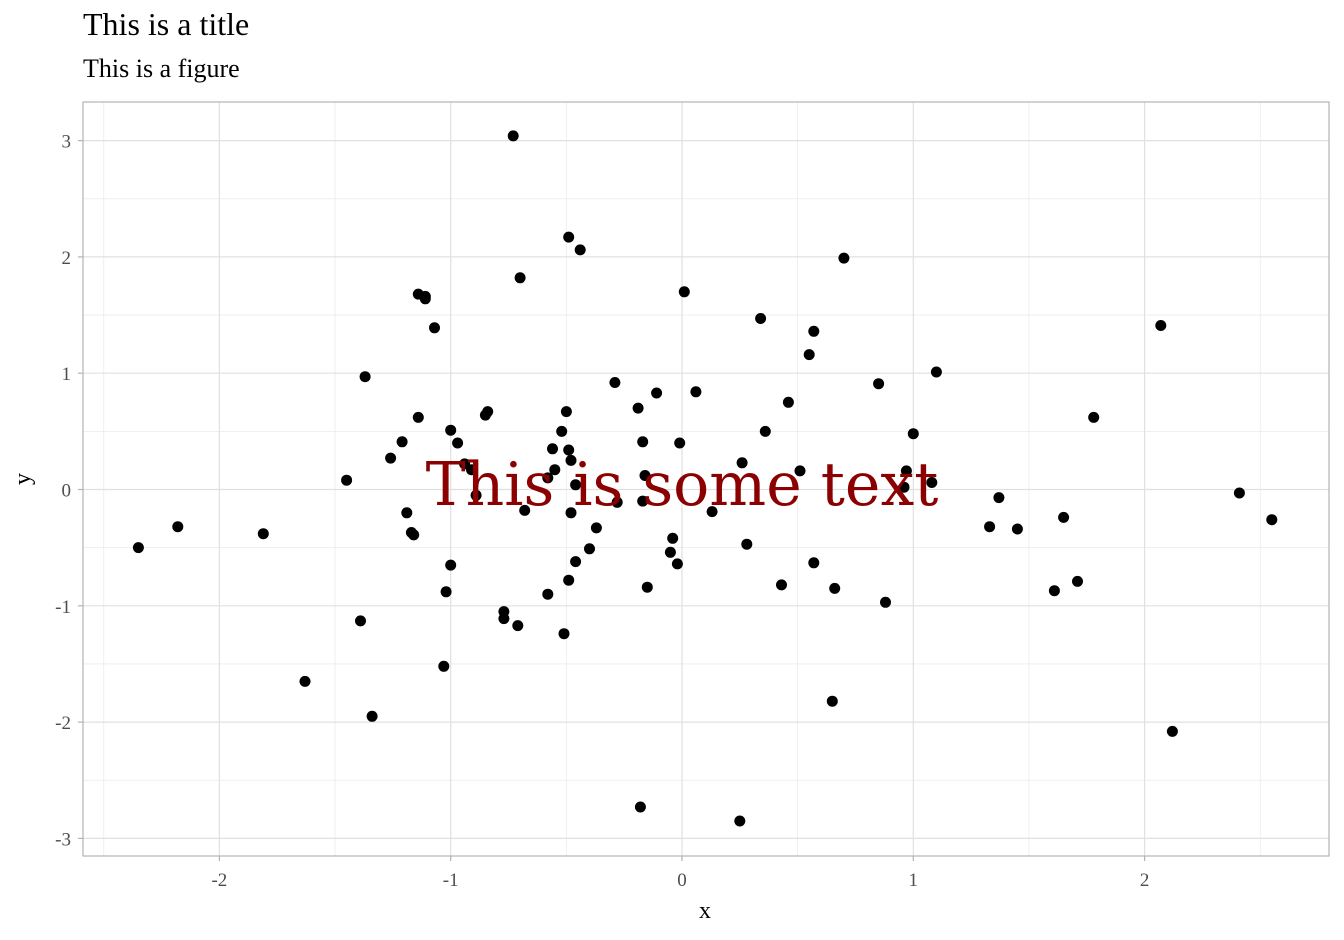 Image resolution: width=1344 pixels, height=940 pixels. I want to click on annotation-text: This is some text, so click(682, 485).